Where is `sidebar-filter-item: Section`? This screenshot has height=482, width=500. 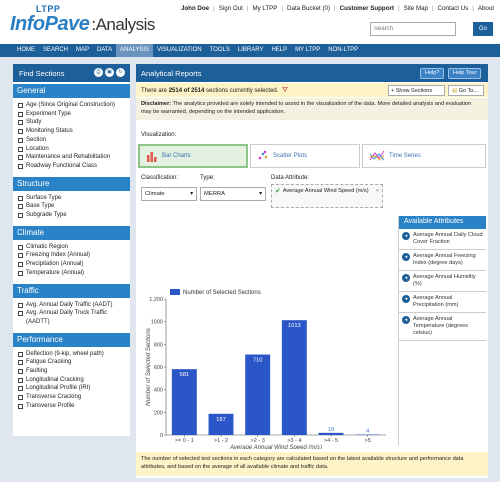 sidebar-filter-item: Section is located at coordinates (71, 140).